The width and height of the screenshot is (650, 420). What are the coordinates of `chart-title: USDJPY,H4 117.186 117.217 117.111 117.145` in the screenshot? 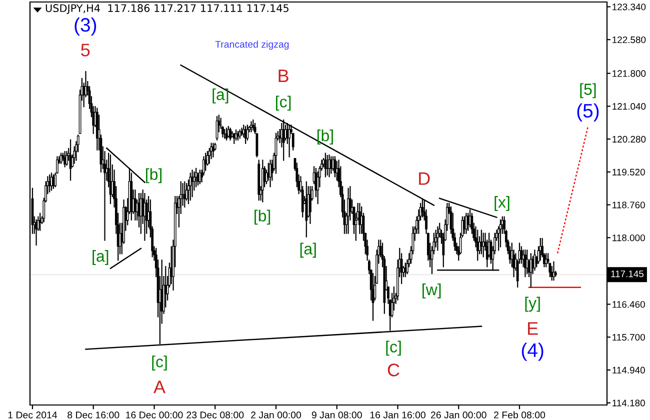 It's located at (167, 9).